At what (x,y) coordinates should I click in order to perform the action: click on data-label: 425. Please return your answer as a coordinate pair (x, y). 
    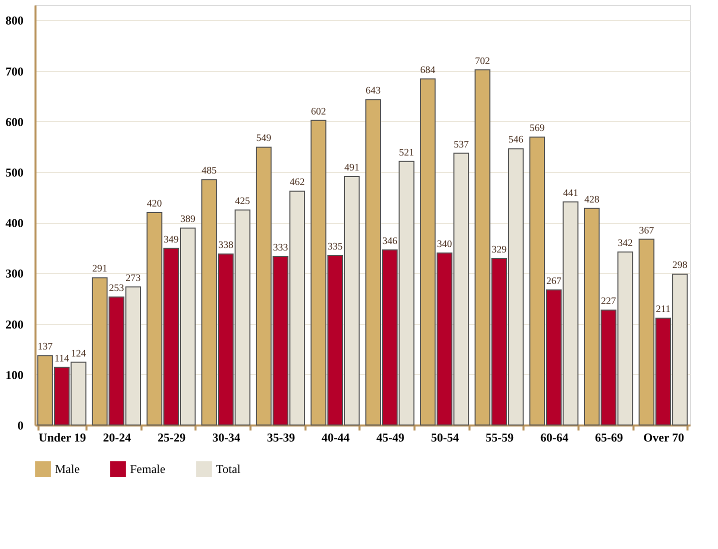
    Looking at the image, I should click on (242, 201).